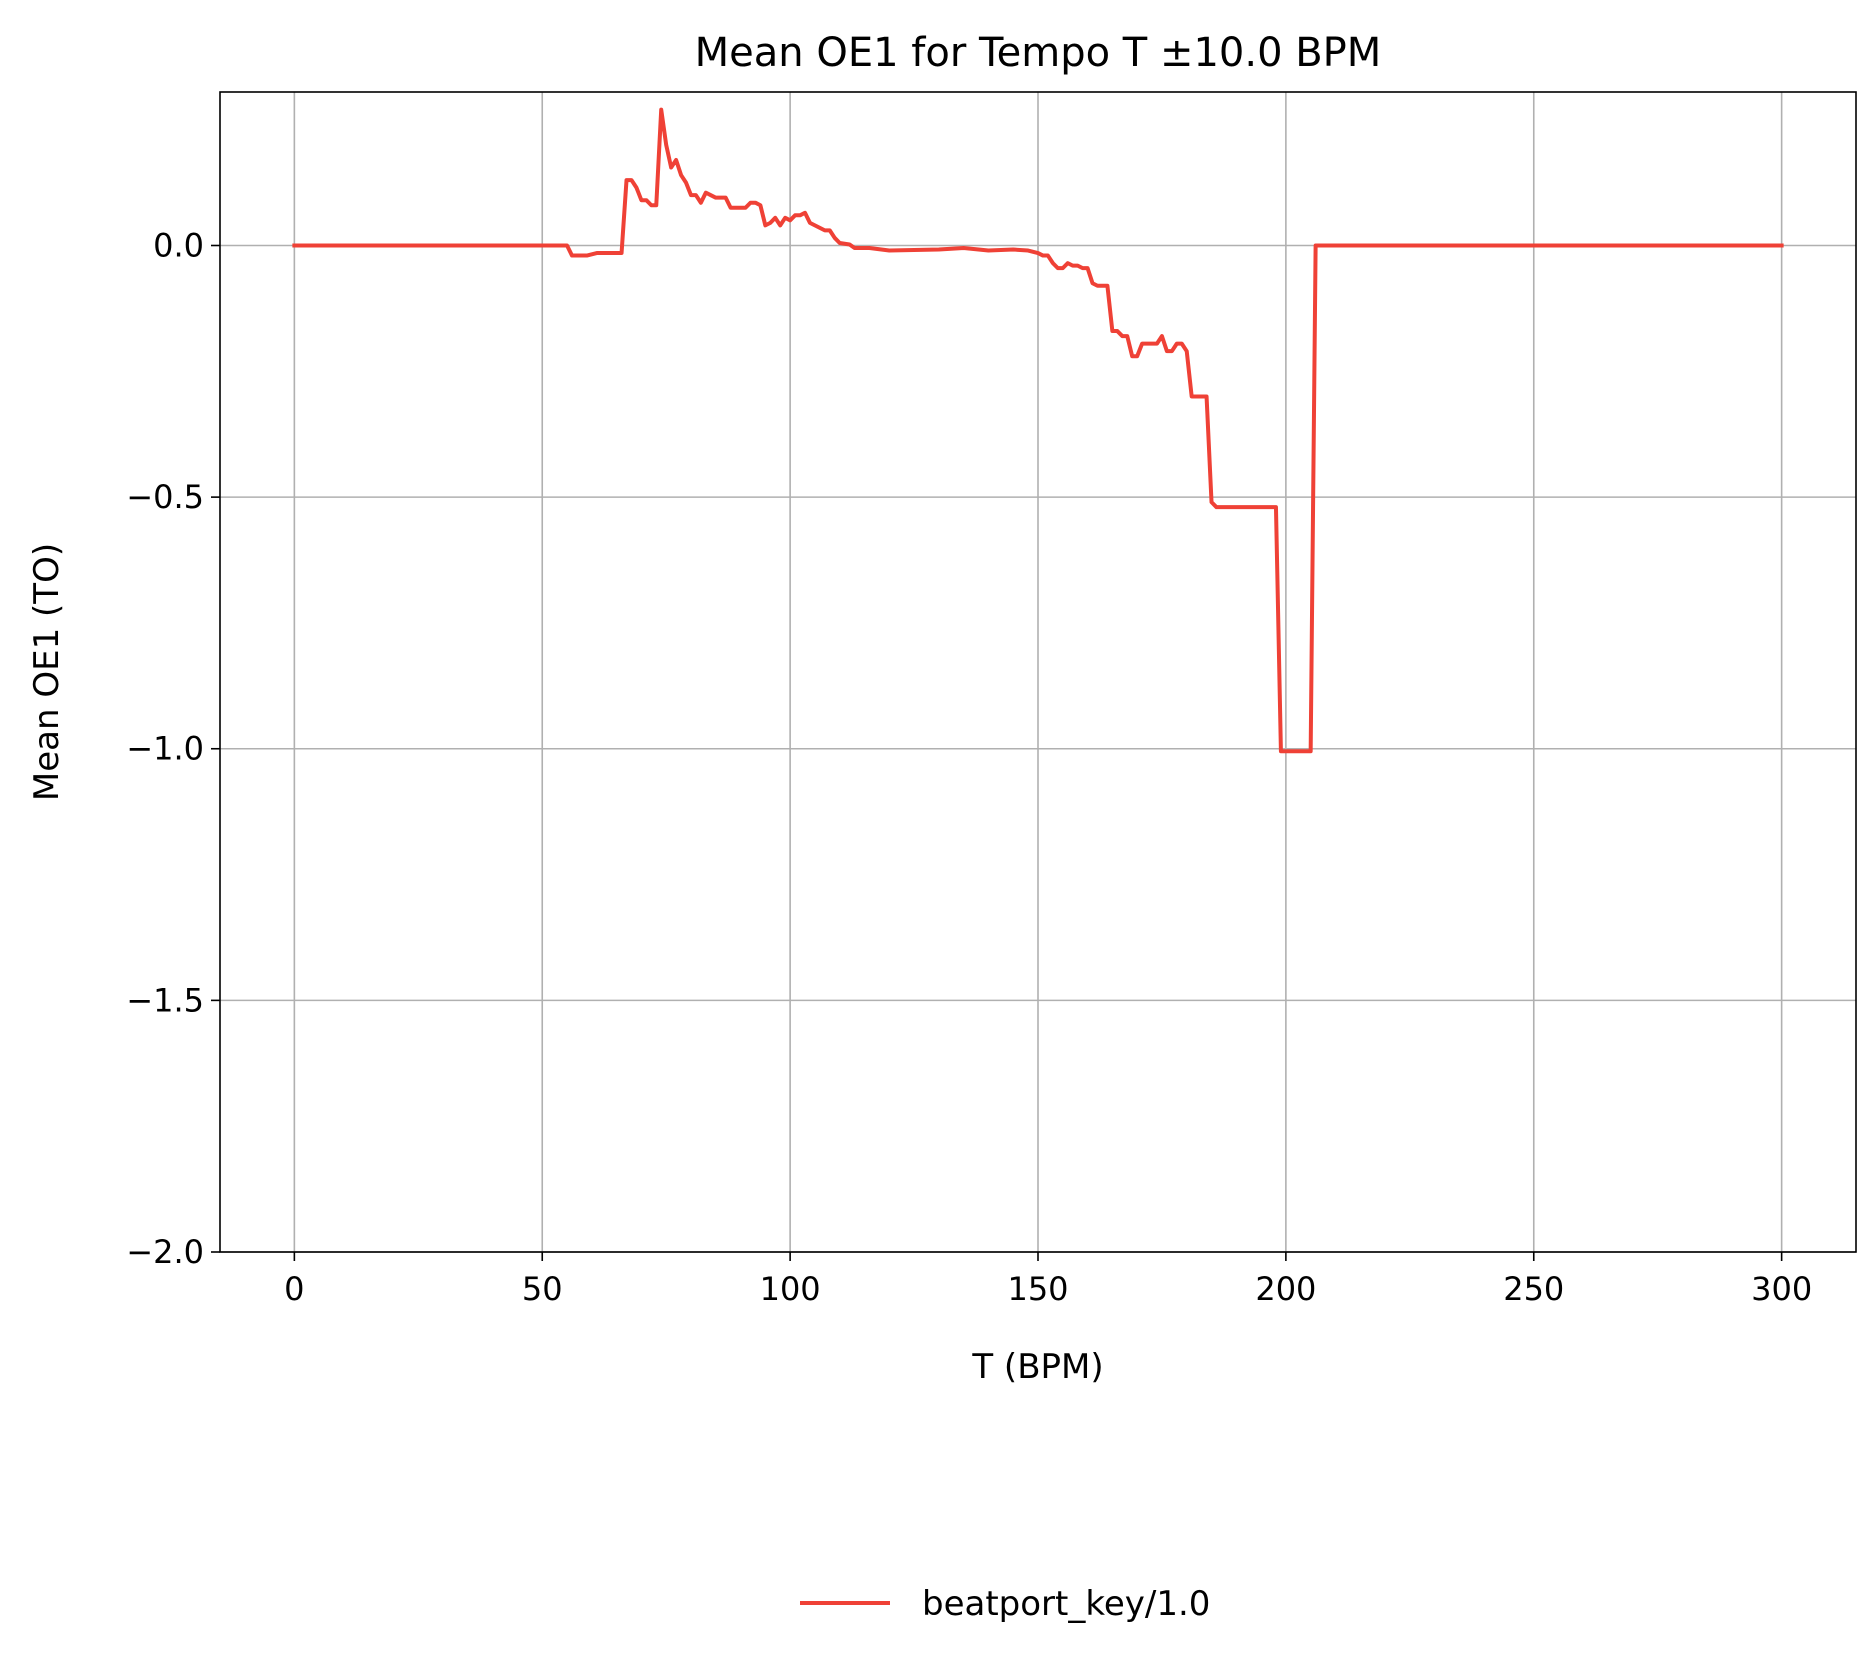 This screenshot has width=1876, height=1663. I want to click on x-tick-label: 50, so click(542, 1289).